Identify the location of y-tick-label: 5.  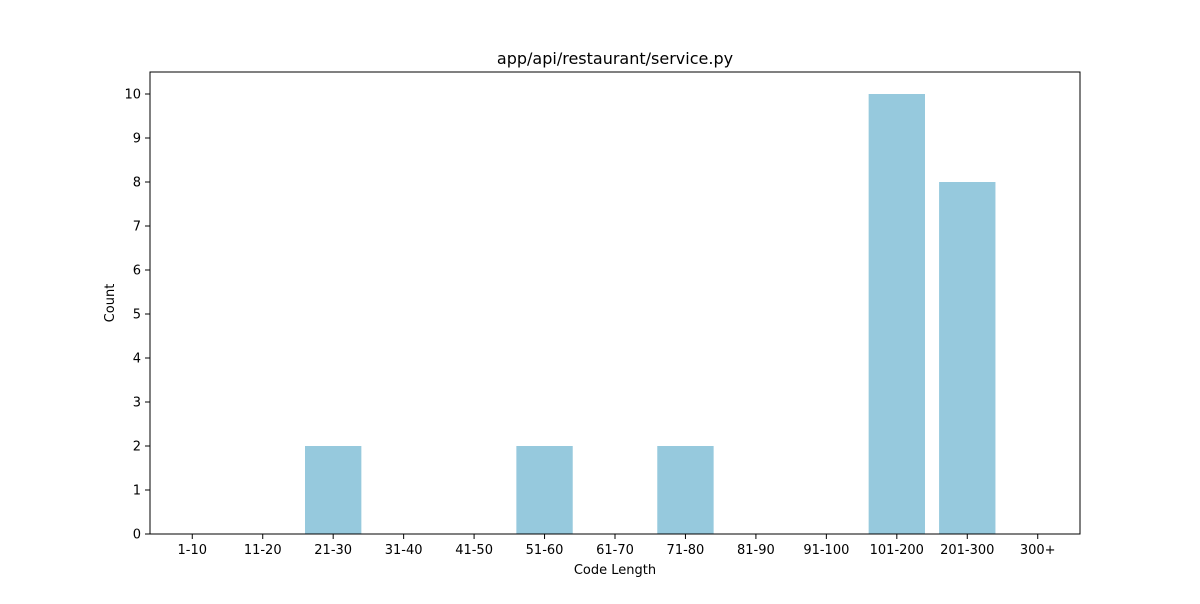
(137, 315).